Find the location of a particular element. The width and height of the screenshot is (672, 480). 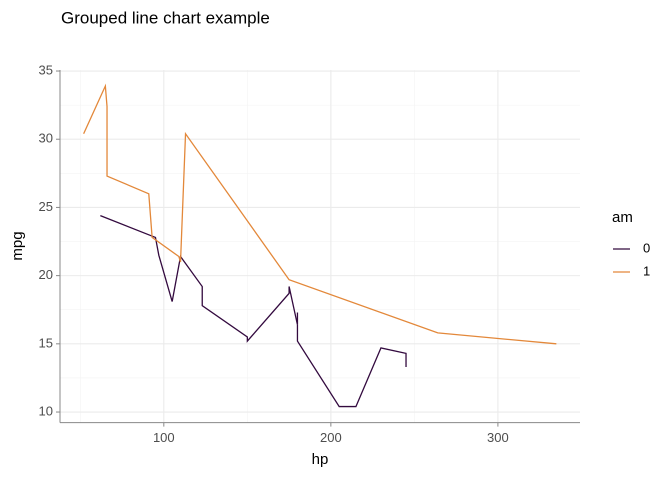

x-axis-label: hp is located at coordinates (320, 459).